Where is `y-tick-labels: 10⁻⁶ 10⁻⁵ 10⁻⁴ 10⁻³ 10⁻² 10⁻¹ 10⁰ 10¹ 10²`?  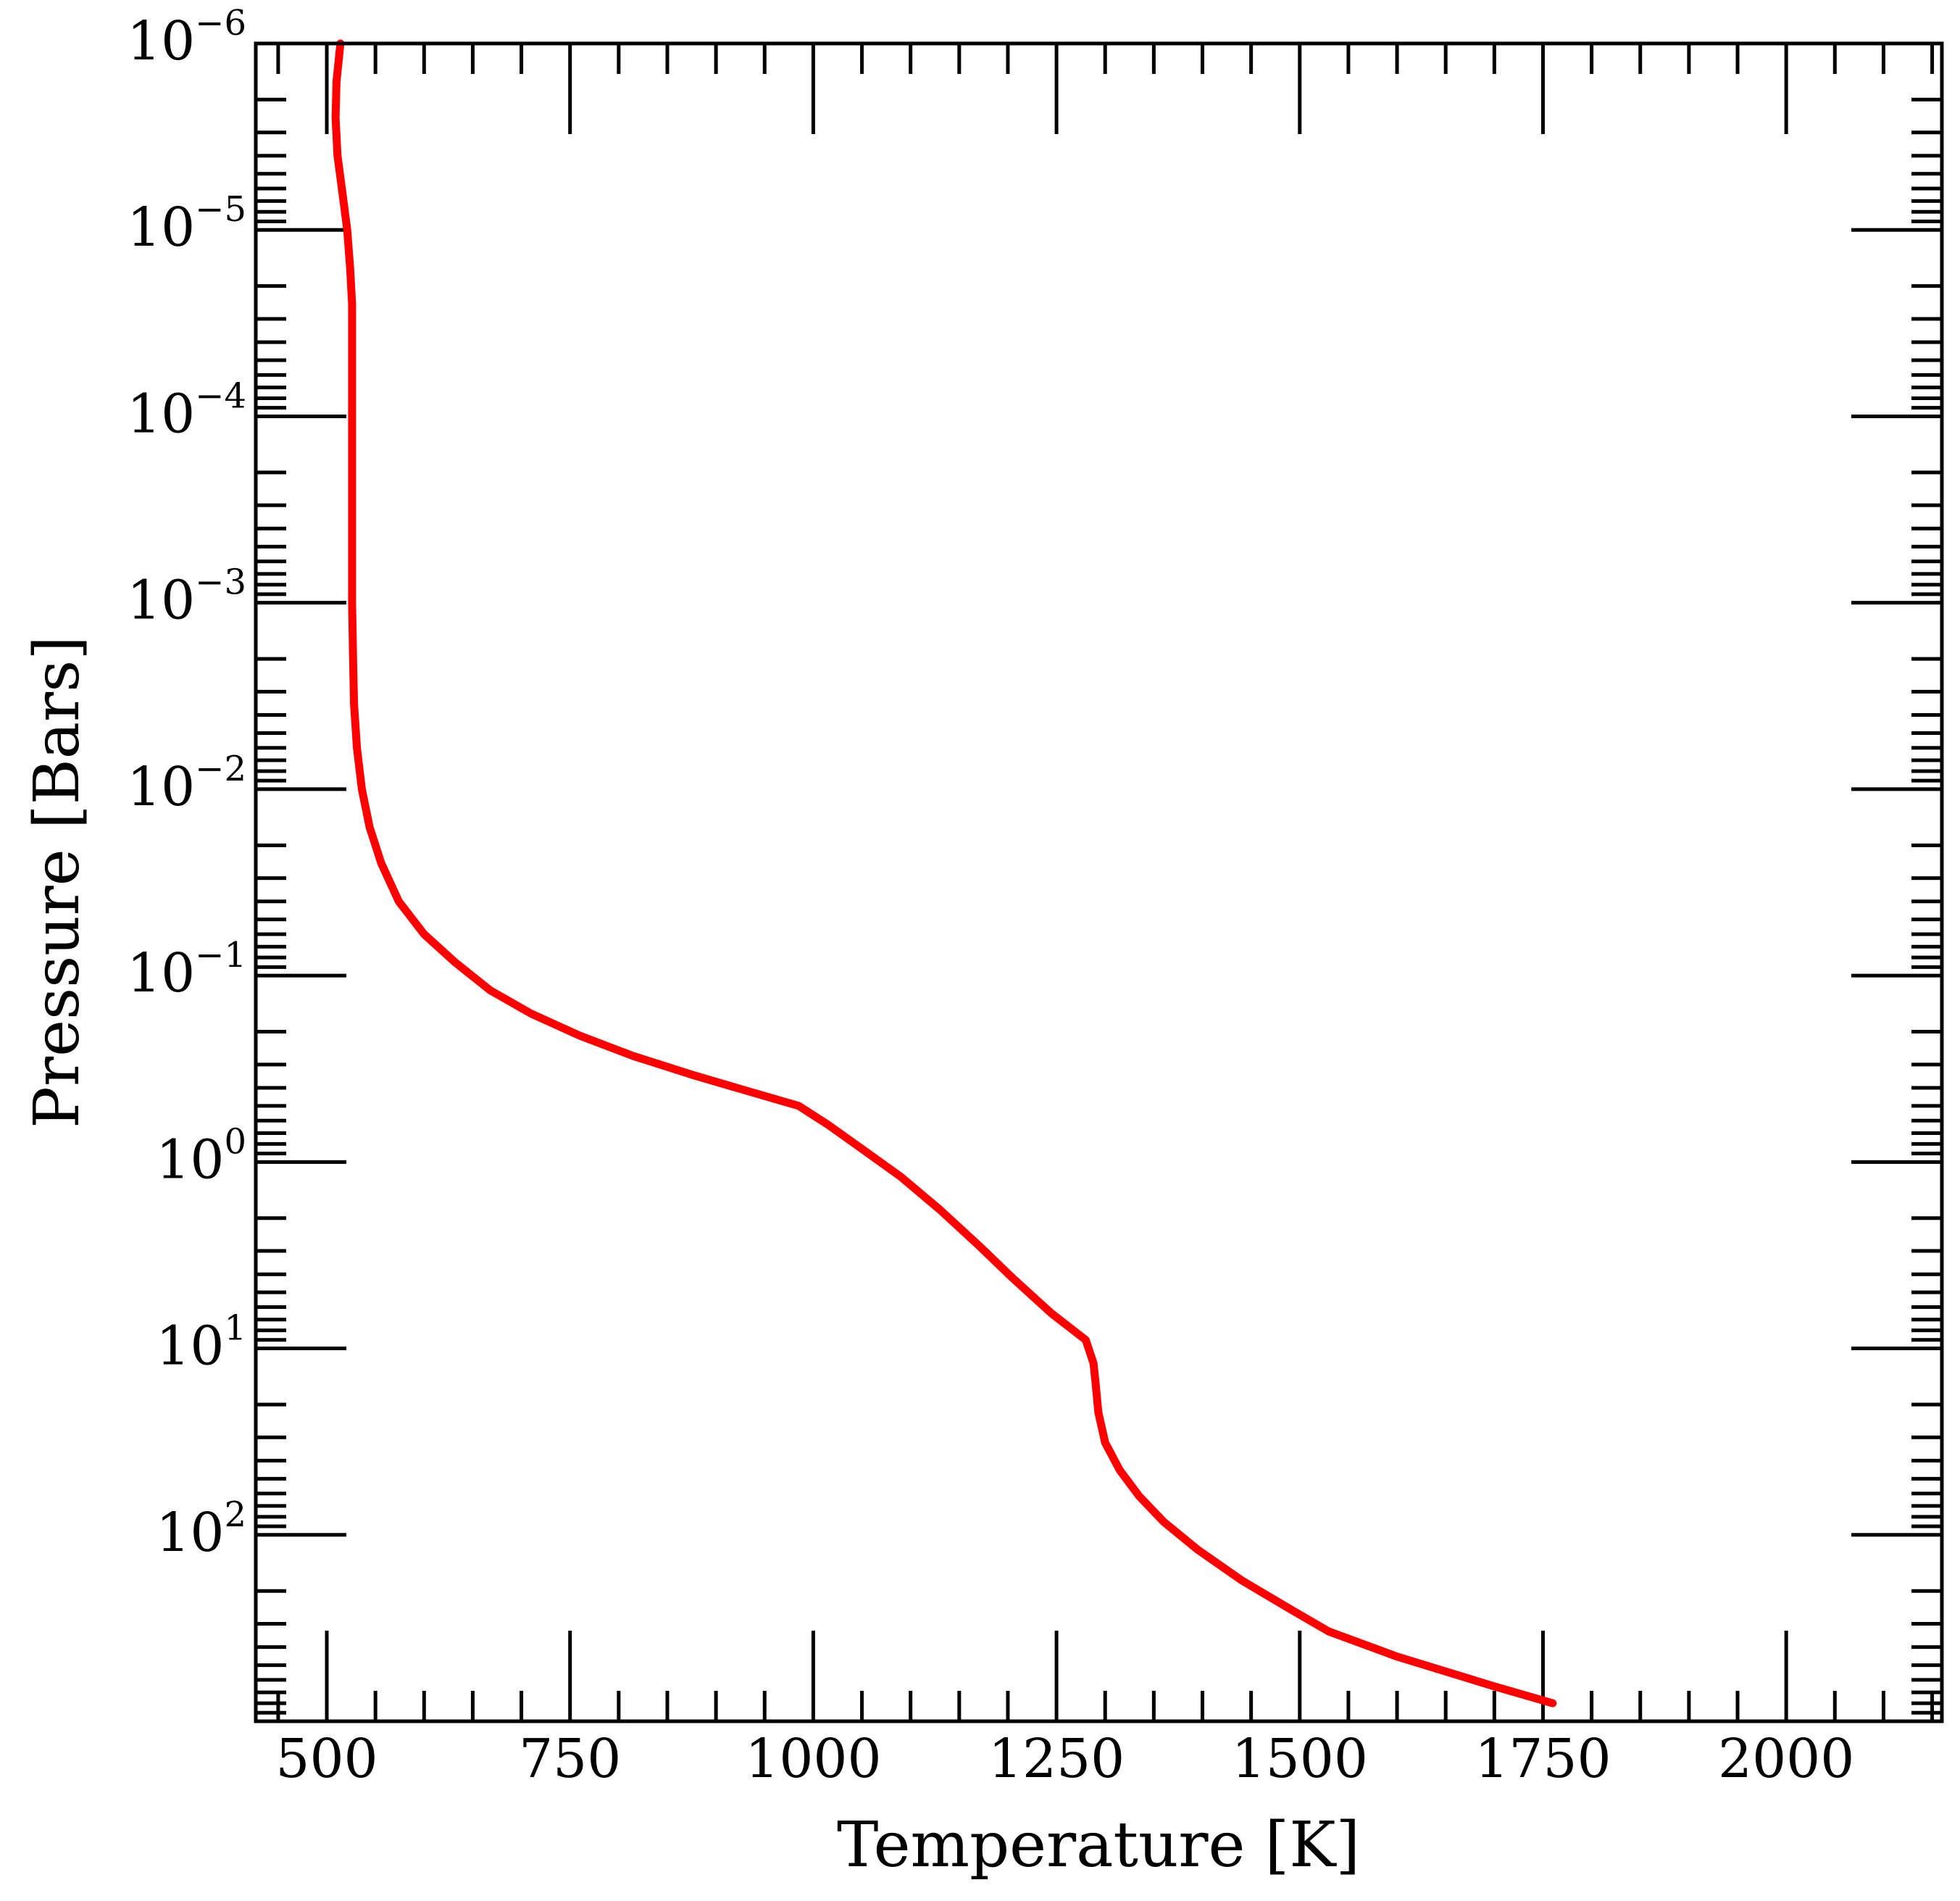 y-tick-labels: 10⁻⁶ 10⁻⁵ 10⁻⁴ 10⁻³ 10⁻² 10⁻¹ 10⁰ 10¹ 10² is located at coordinates (186, 783).